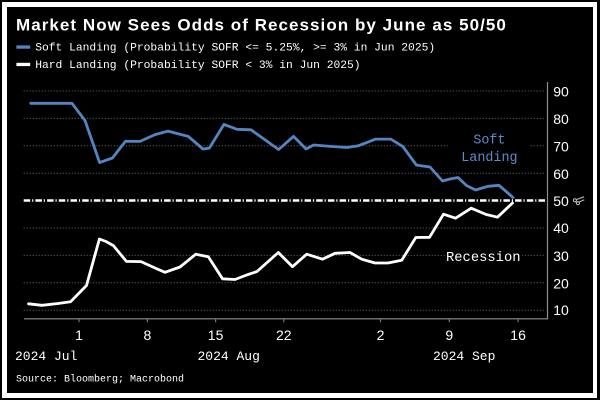 This screenshot has height=400, width=600. What do you see at coordinates (464, 356) in the screenshot?
I see `svg-text: 2024 Sep` at bounding box center [464, 356].